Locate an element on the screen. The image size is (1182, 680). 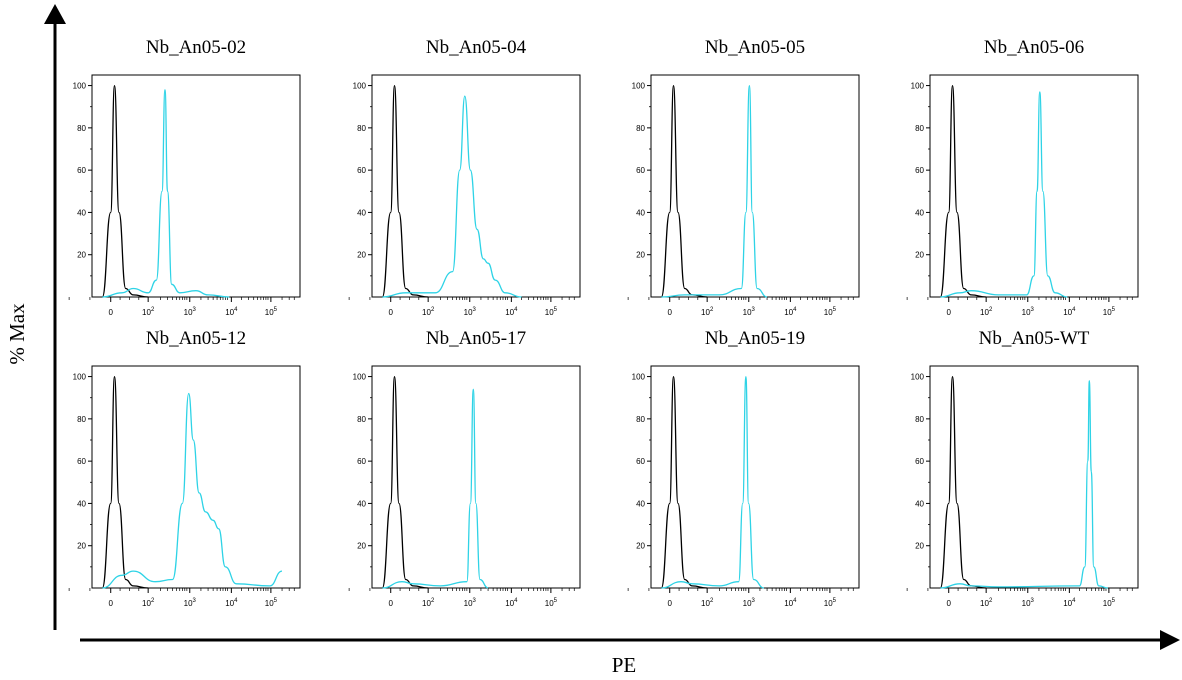
panel-nb-an05-04: Nb_An05-04 20 40 60 80 100 0 10² 10³ 10⁴ 10⁵ is located at coordinates (464, 177).